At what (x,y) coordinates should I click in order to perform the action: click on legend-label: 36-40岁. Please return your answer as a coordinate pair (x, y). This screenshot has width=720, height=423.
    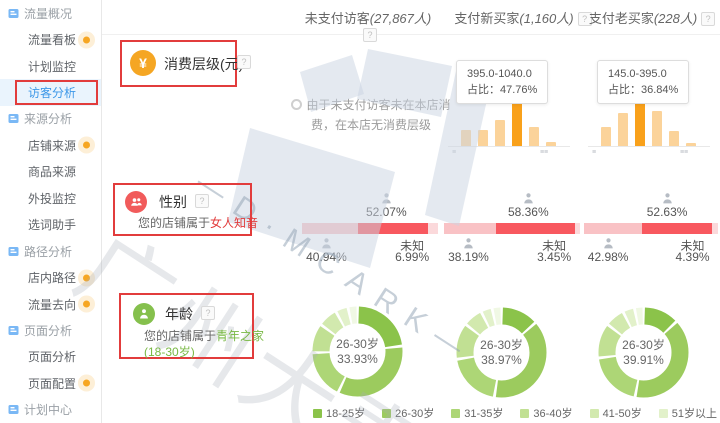
    Looking at the image, I should click on (553, 414).